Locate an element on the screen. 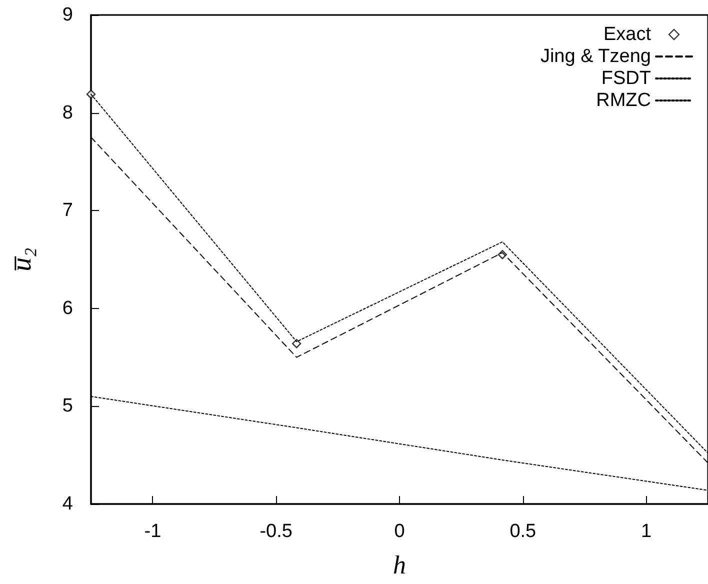 Image resolution: width=708 pixels, height=584 pixels. x-tick-label: 1 is located at coordinates (646, 531).